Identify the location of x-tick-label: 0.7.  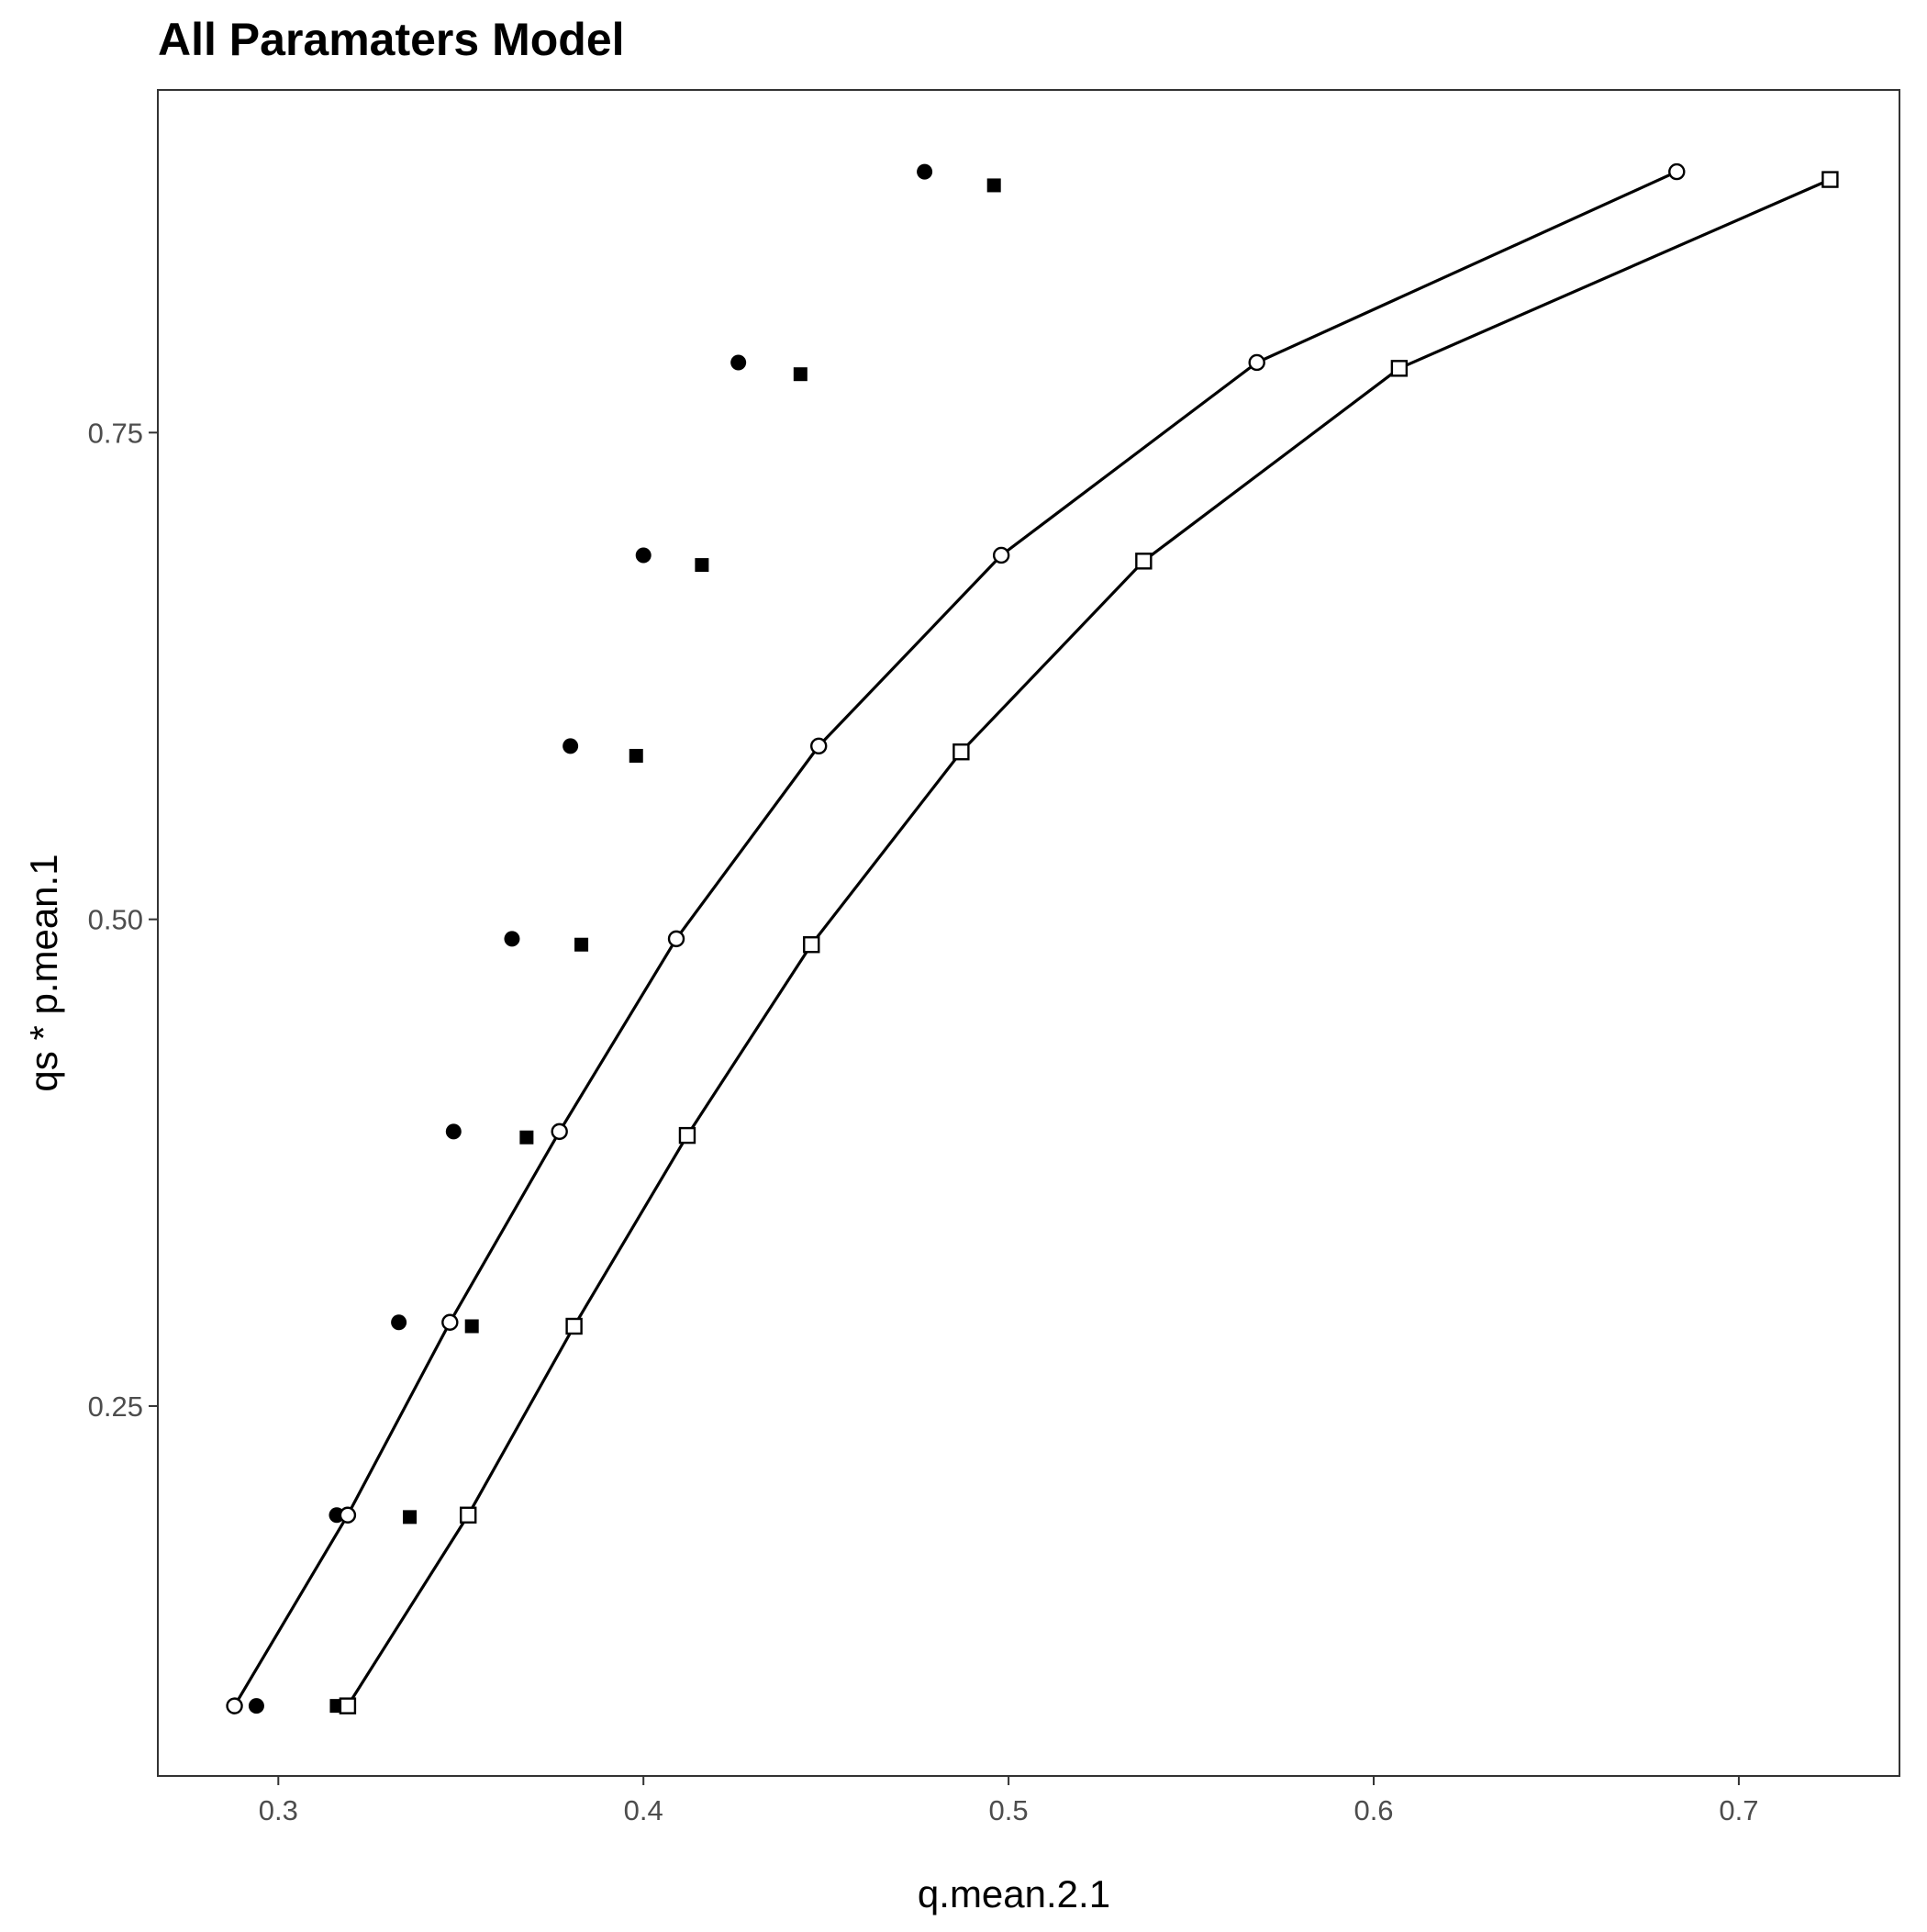
(1738, 1810).